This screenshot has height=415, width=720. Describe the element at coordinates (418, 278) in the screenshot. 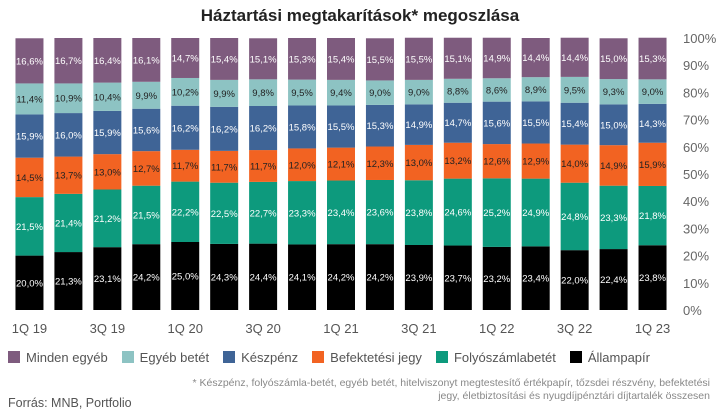

I see `data-label: 23,9%` at that location.